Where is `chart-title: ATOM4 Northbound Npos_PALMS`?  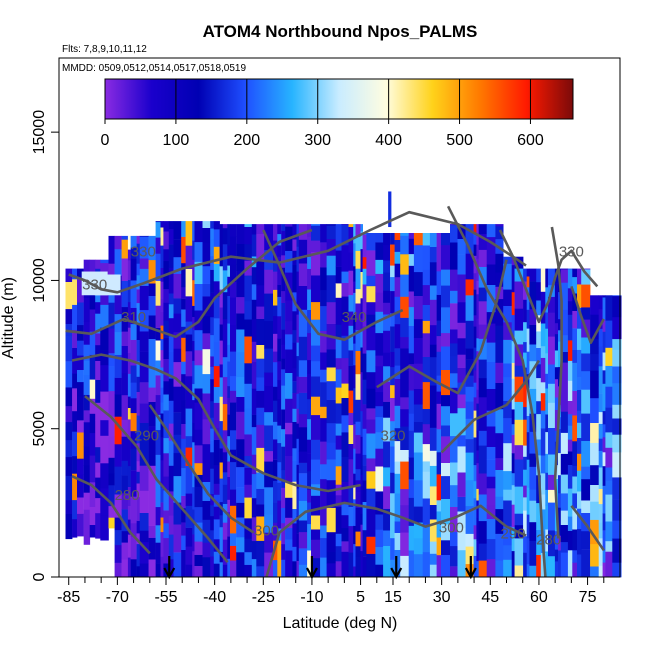 chart-title: ATOM4 Northbound Npos_PALMS is located at coordinates (340, 31).